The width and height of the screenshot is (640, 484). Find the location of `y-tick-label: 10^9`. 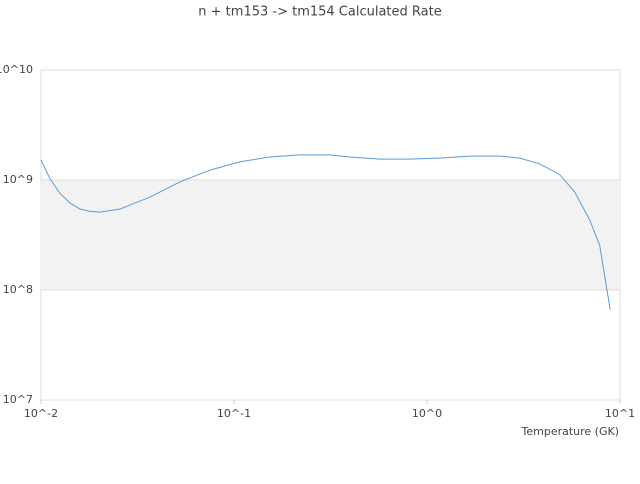

y-tick-label: 10^9 is located at coordinates (18, 179).